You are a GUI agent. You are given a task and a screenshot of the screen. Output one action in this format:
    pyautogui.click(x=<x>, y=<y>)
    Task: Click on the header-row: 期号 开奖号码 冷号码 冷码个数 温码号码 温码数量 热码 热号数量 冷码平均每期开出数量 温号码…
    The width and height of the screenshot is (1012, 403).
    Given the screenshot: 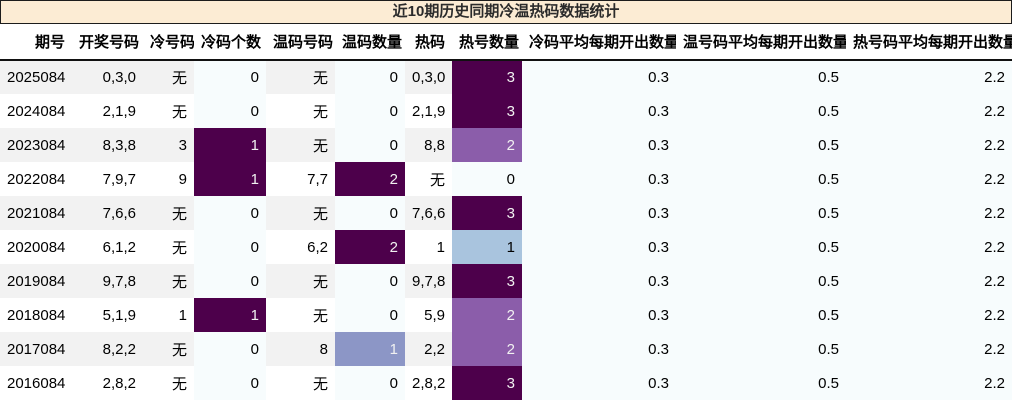 What is the action you would take?
    pyautogui.click(x=506, y=42)
    